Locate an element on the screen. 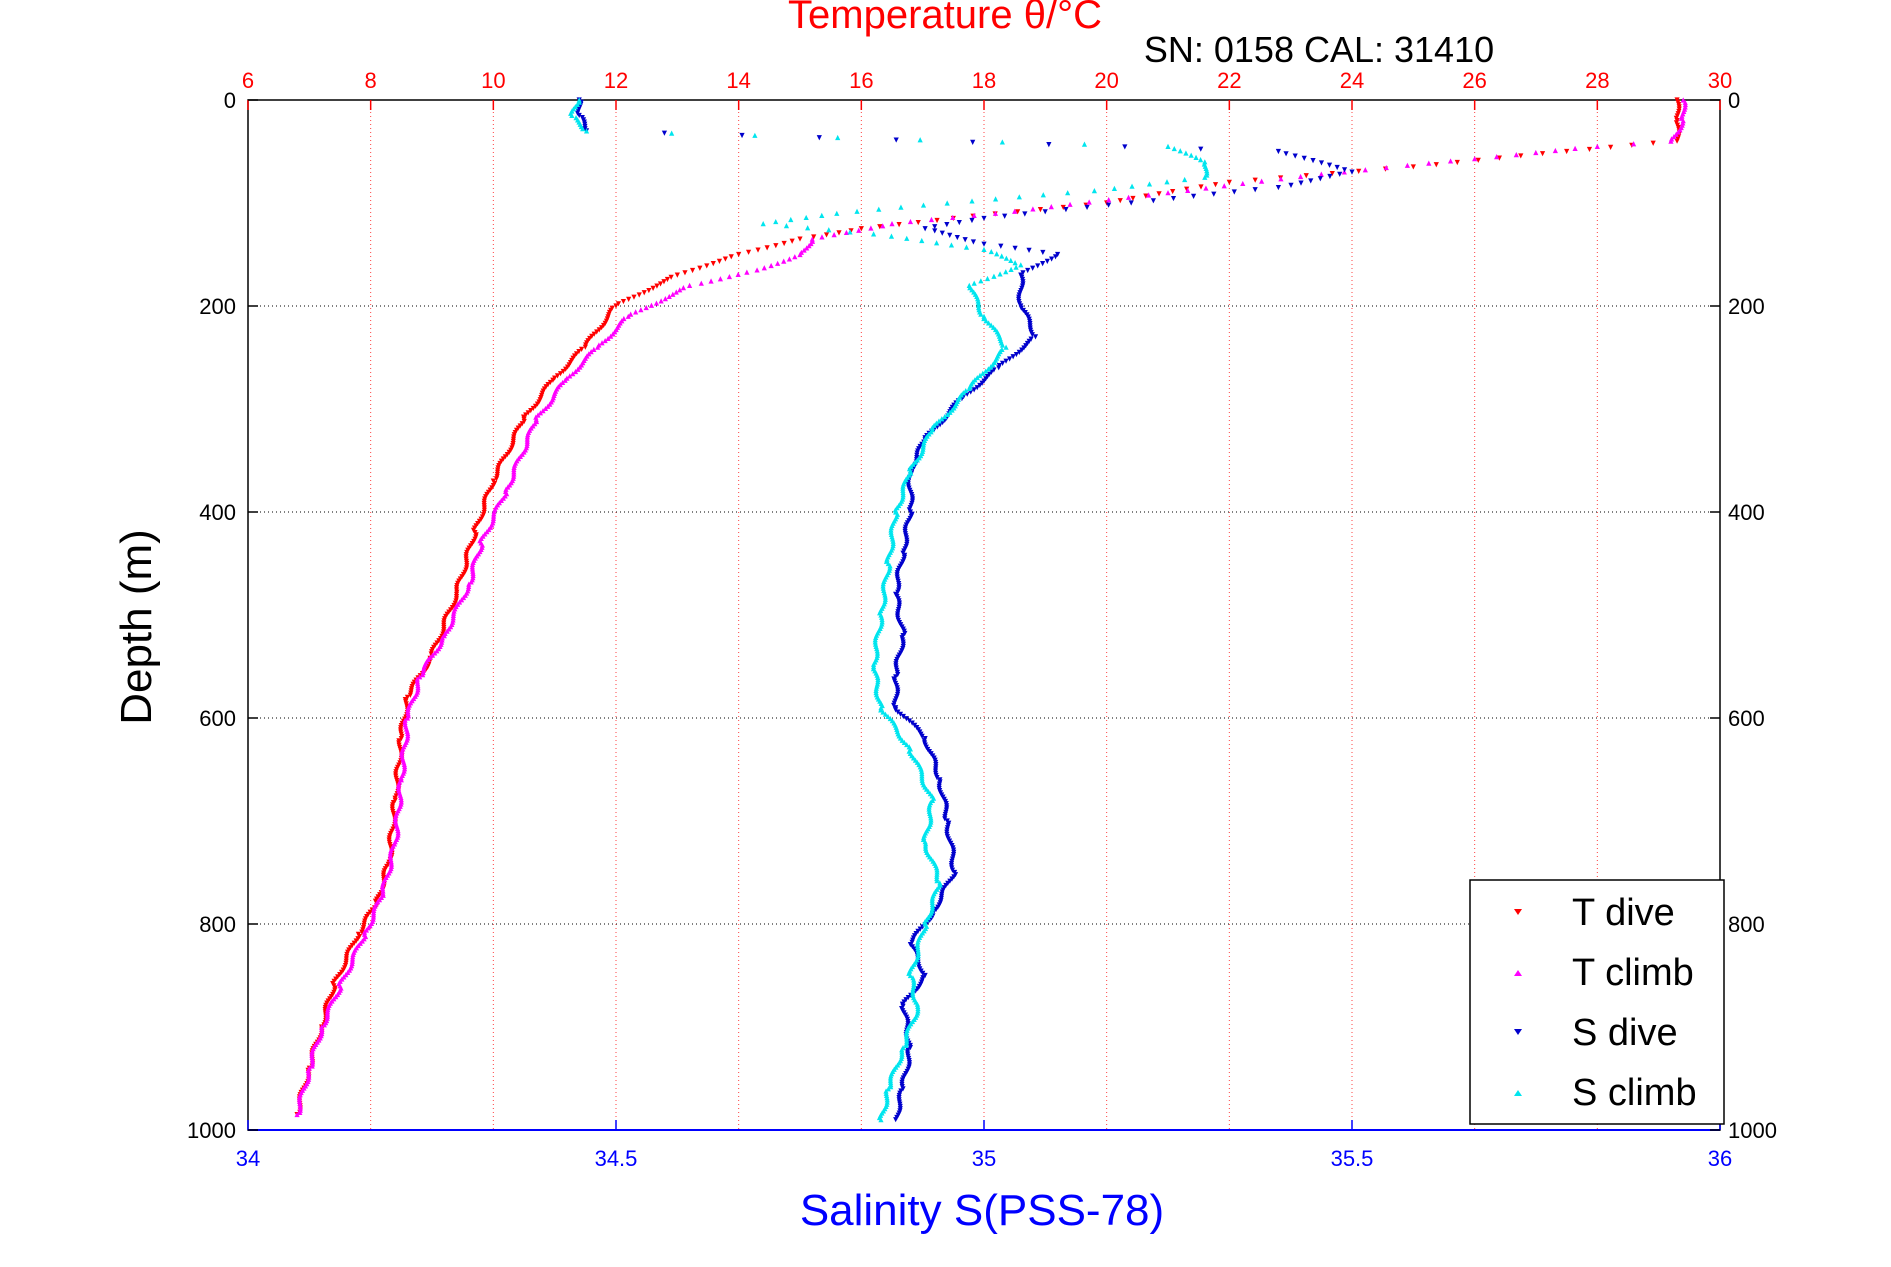  legend: T dive T climb S dive S climb is located at coordinates (1597, 1002).